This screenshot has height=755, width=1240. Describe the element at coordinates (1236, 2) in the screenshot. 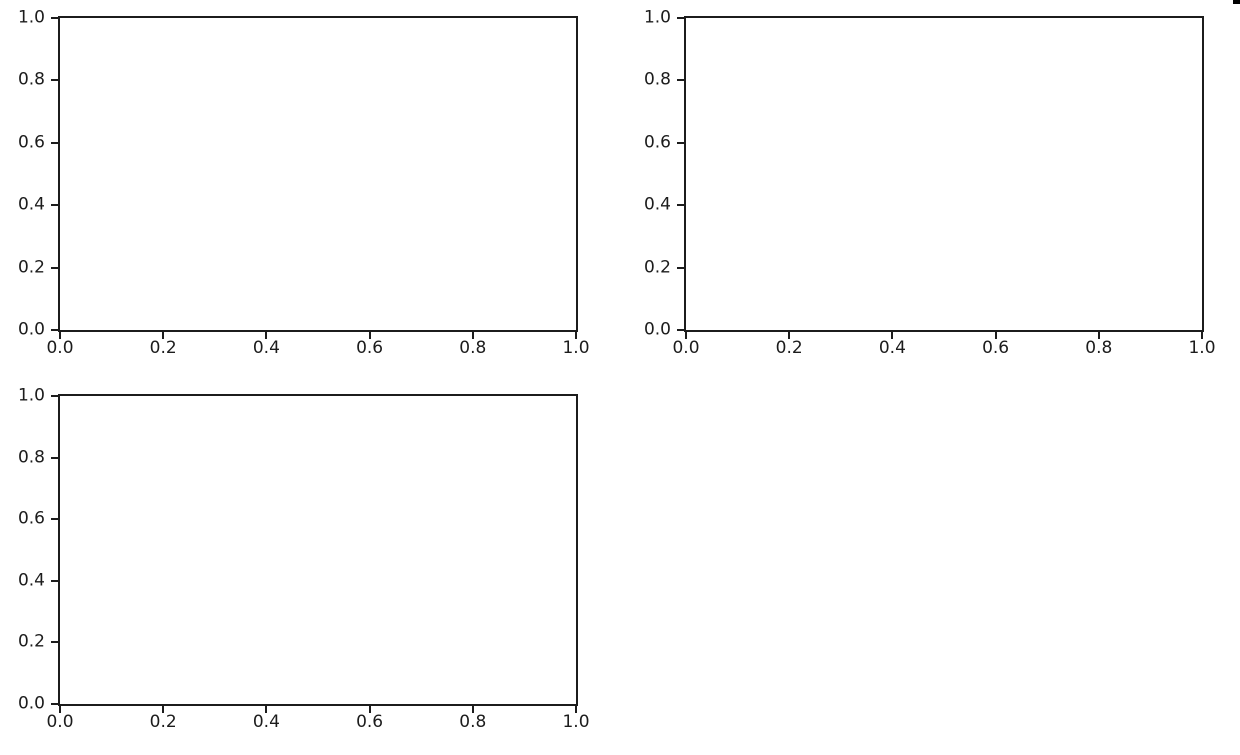

I see `corner-artifact` at that location.